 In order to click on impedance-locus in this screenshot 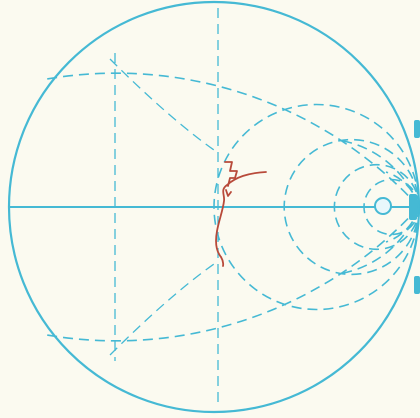, I will do `click(241, 214)`.